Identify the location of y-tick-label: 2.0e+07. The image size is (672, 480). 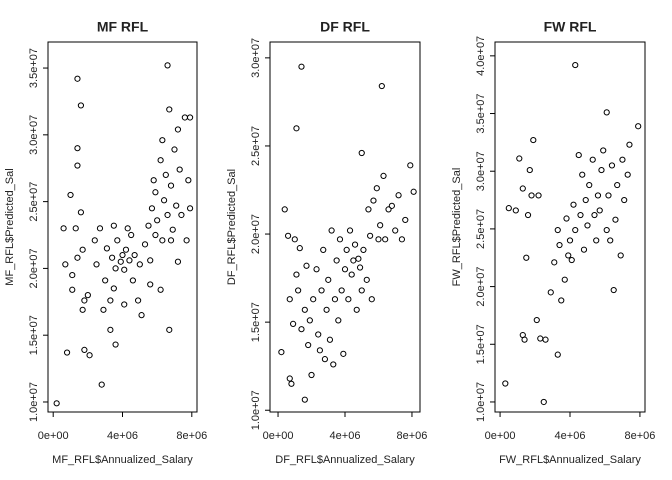
(256, 234).